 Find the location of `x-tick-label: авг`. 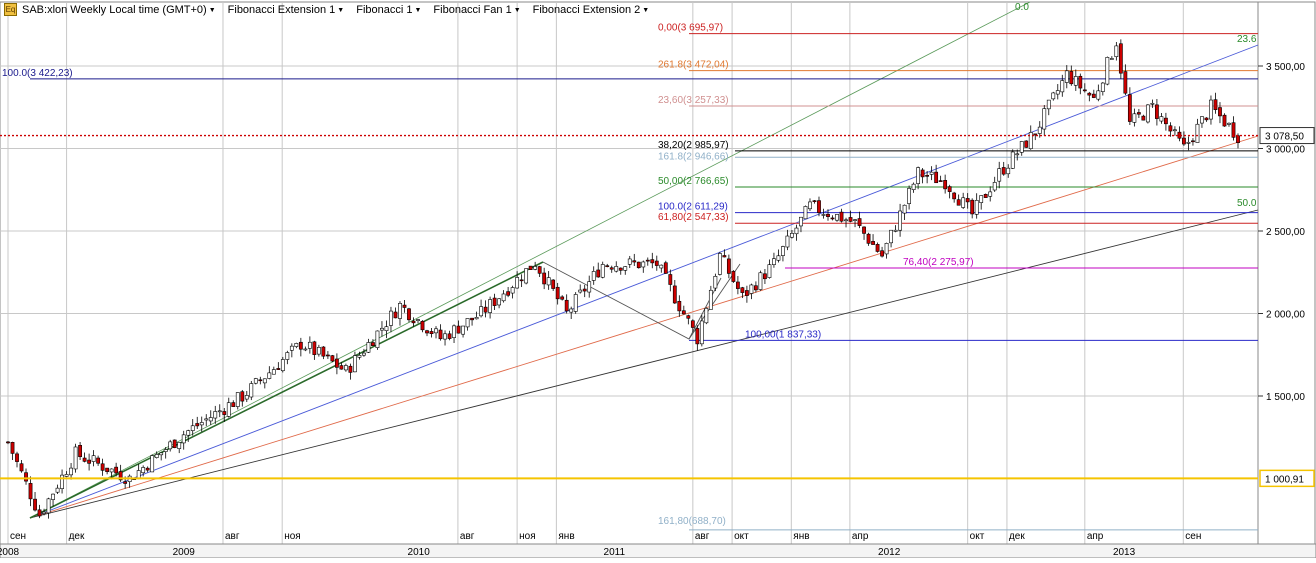

x-tick-label: авг is located at coordinates (702, 536).